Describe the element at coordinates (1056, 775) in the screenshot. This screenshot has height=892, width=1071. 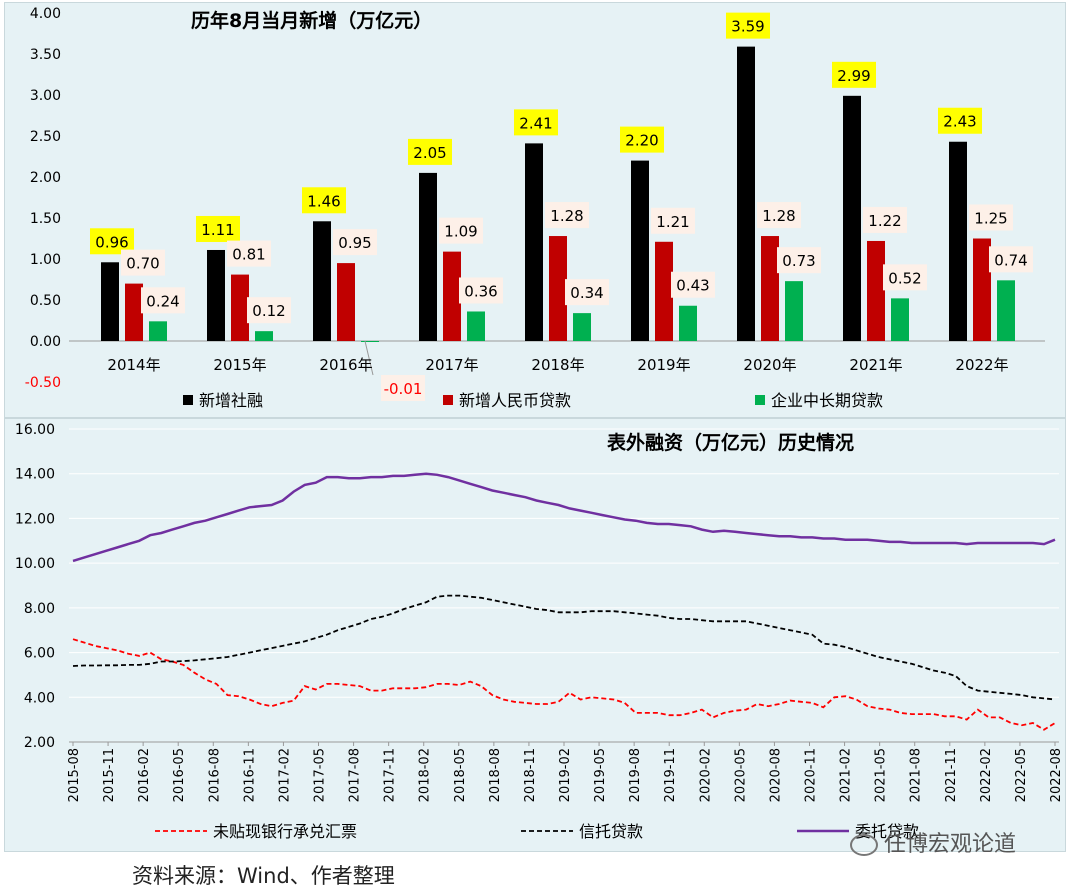
I see `x-tick-label: 2022-08` at that location.